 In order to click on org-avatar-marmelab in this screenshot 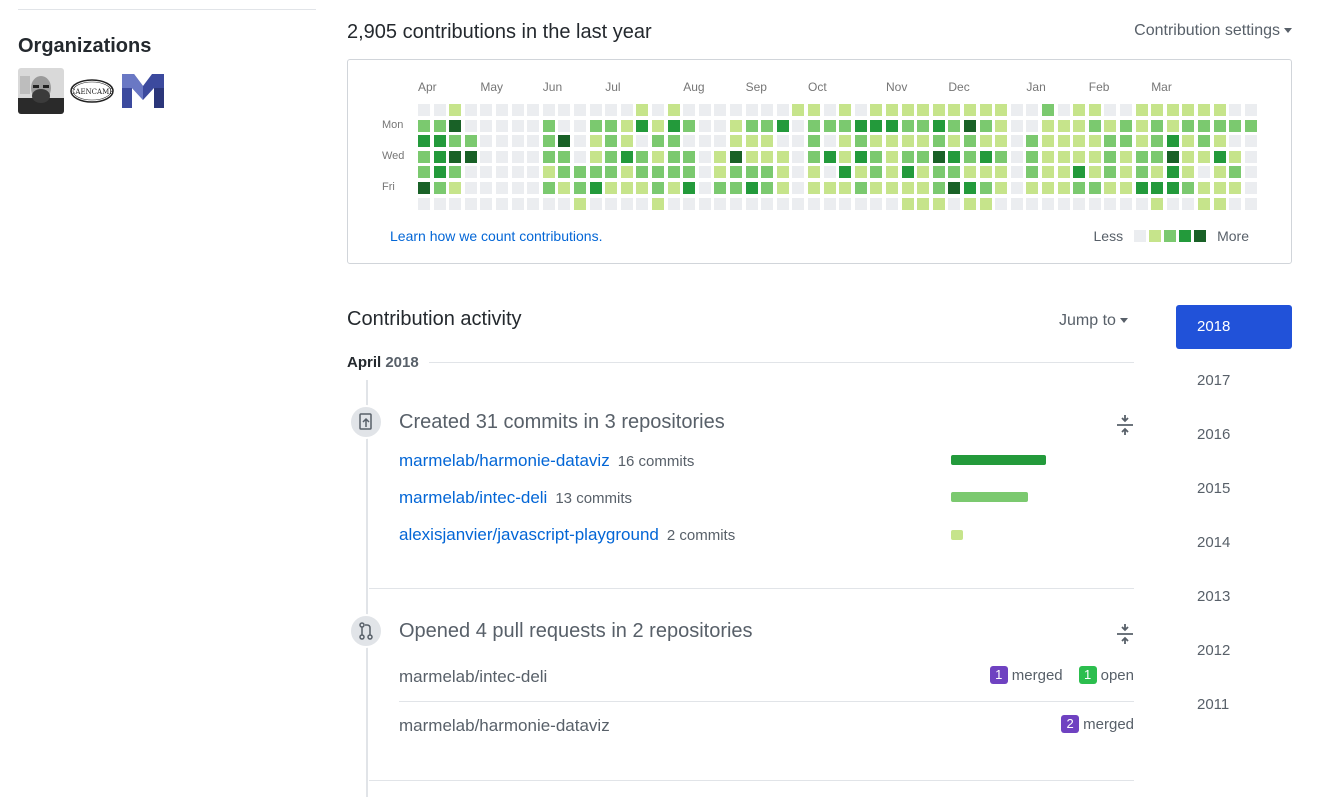, I will do `click(143, 91)`.